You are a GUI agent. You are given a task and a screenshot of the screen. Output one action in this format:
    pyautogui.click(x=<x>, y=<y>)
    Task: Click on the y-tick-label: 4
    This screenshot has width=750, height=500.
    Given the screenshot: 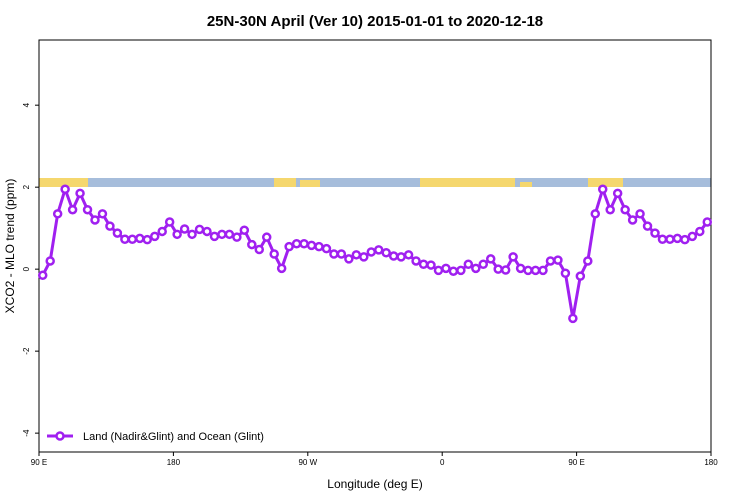 What is the action you would take?
    pyautogui.click(x=26, y=104)
    